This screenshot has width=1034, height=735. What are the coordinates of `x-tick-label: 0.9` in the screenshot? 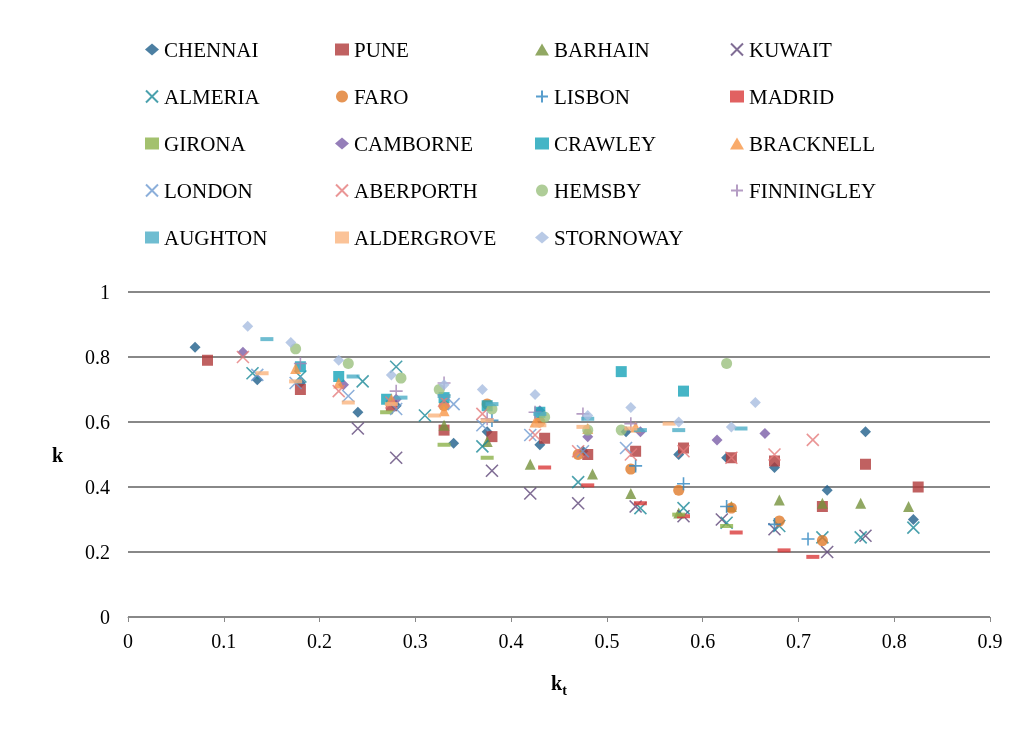 It's located at (990, 641).